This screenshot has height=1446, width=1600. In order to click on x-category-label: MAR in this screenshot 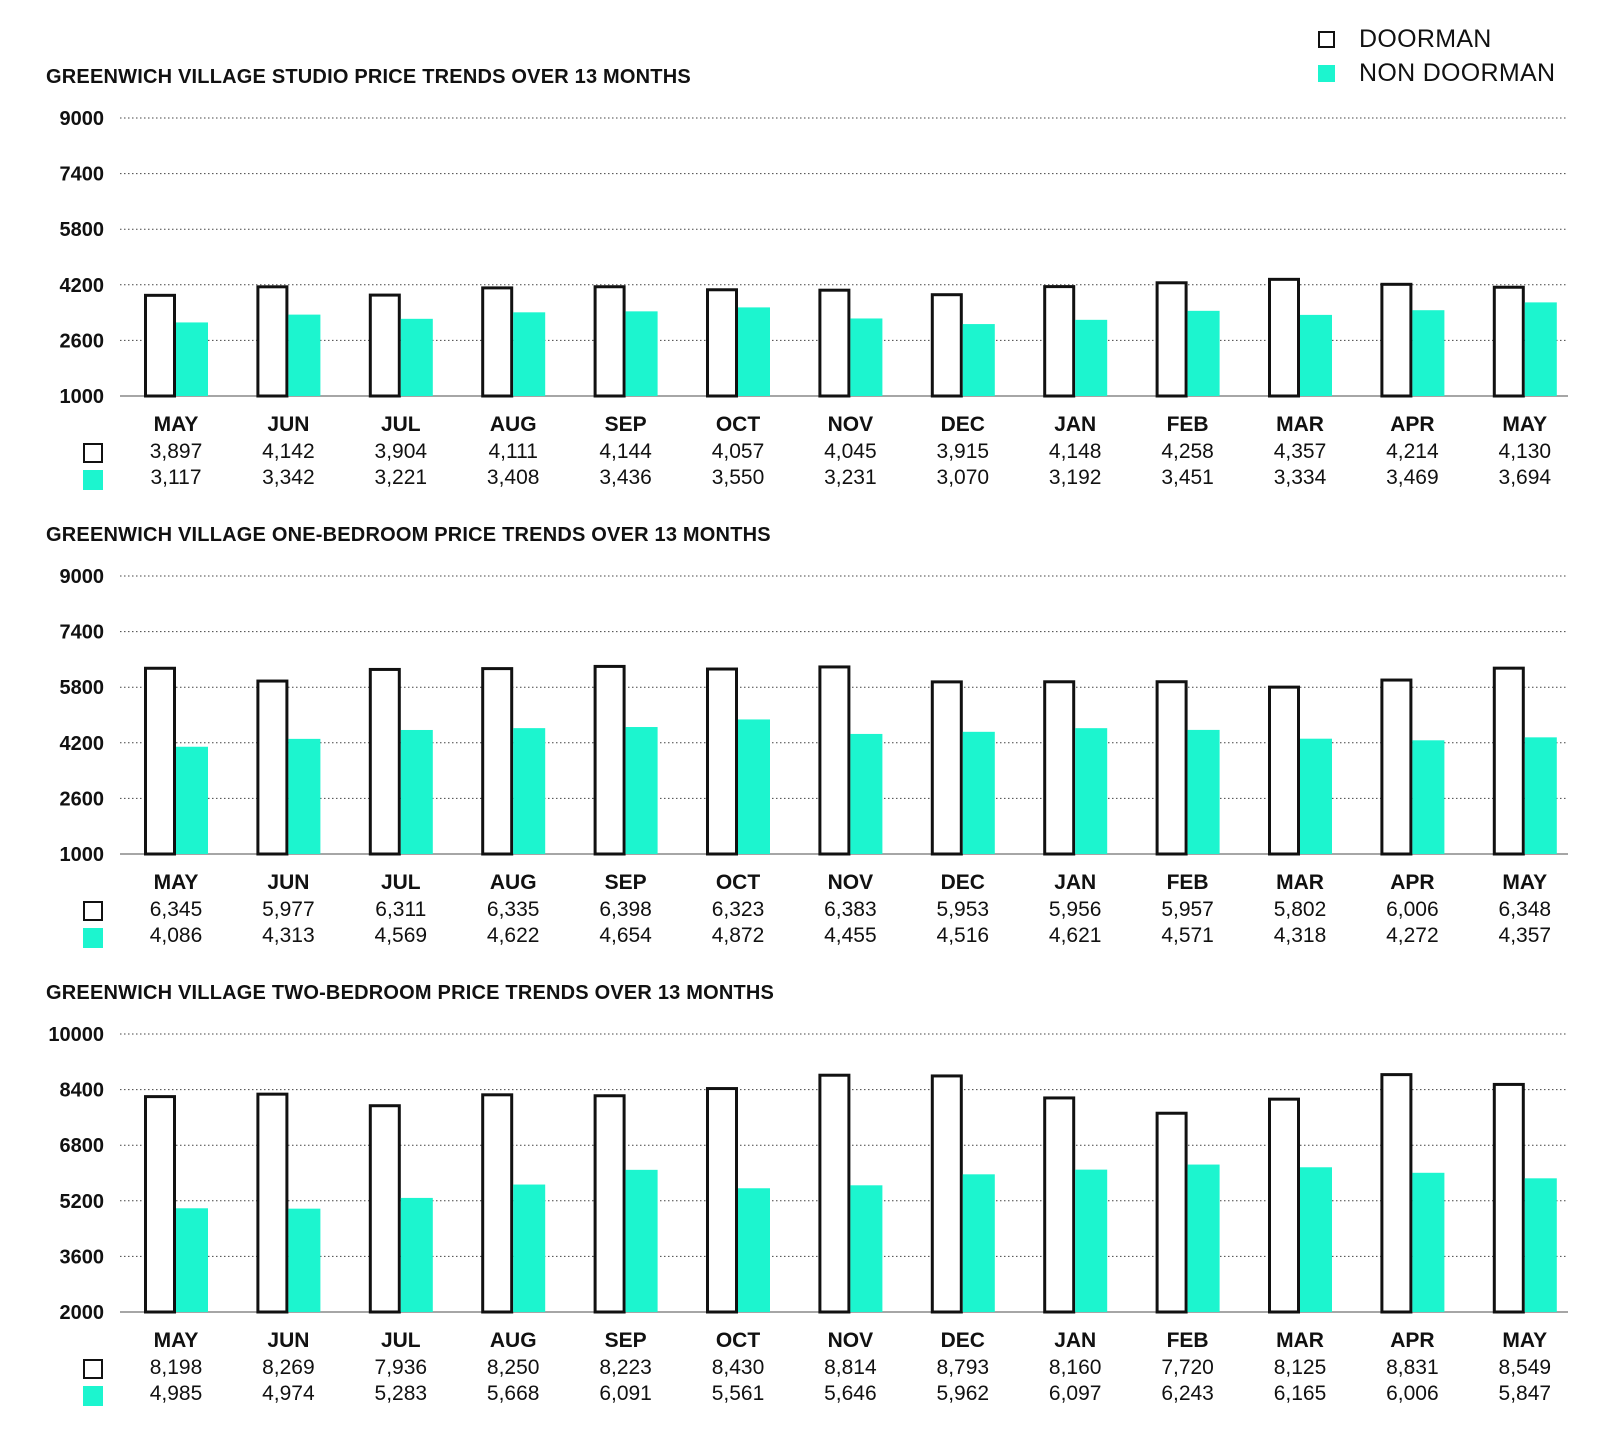, I will do `click(1300, 1340)`.